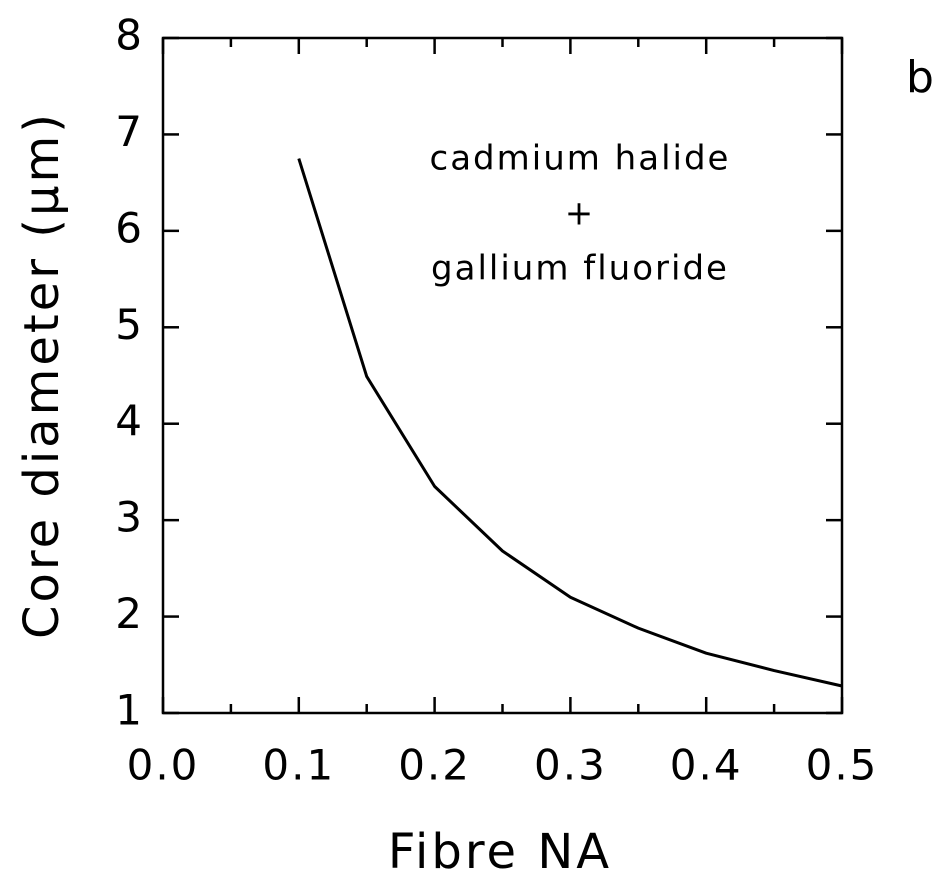  I want to click on annotation: cadmium halide, so click(580, 159).